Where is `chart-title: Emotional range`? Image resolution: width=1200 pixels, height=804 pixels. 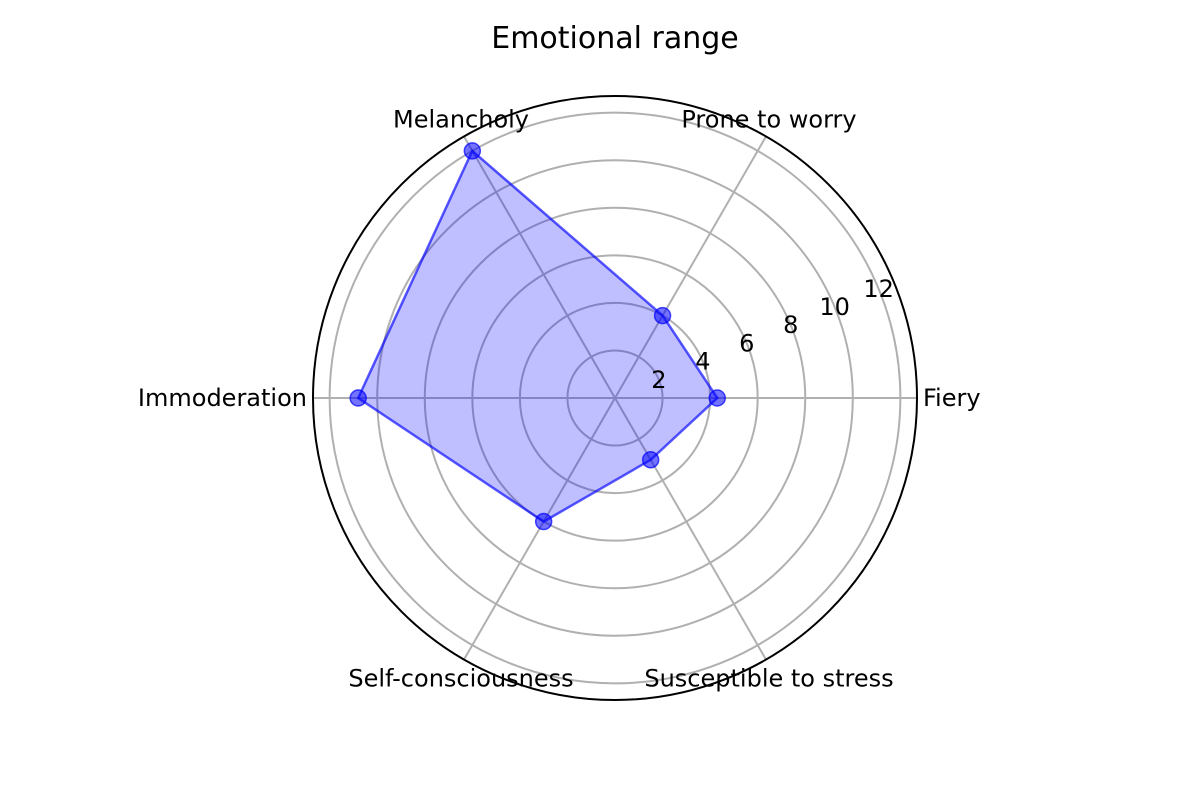 chart-title: Emotional range is located at coordinates (615, 38).